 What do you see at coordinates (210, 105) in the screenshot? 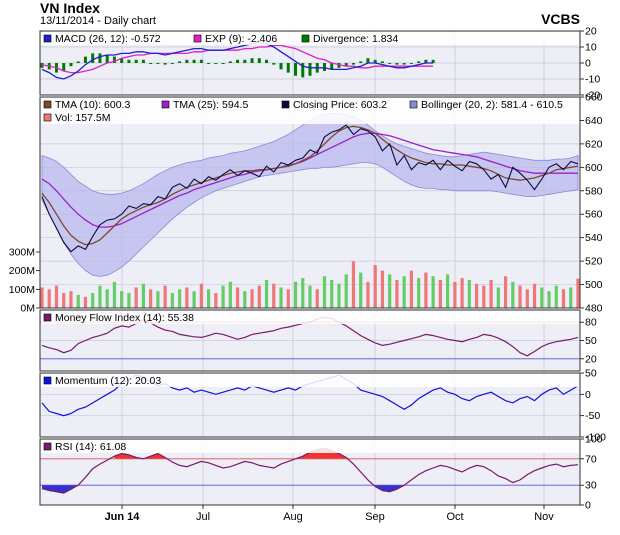
I see `legend-item-label: TMA (25): 594.5` at bounding box center [210, 105].